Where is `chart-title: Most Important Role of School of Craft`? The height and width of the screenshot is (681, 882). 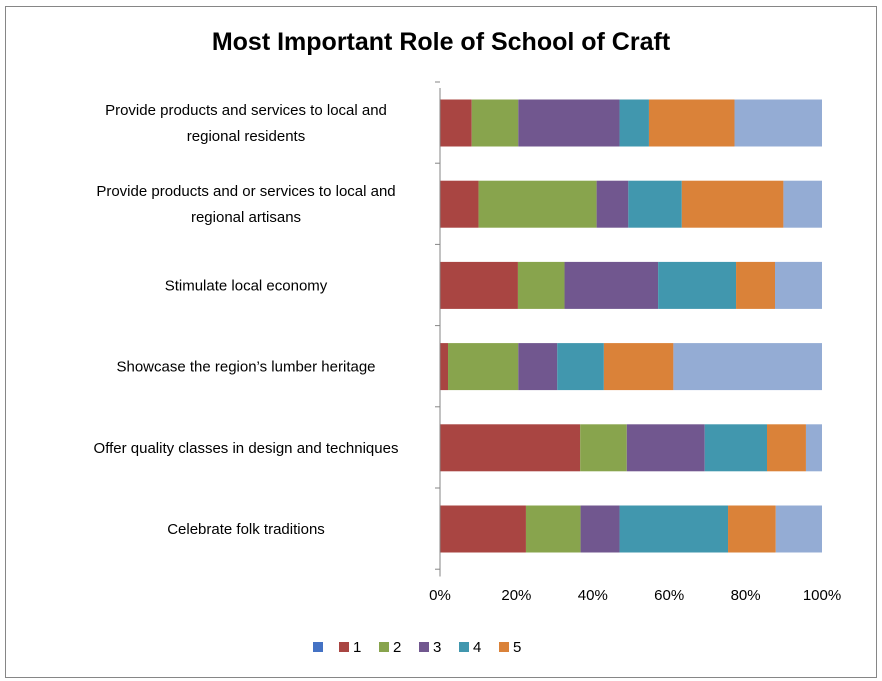
chart-title: Most Important Role of School of Craft is located at coordinates (441, 42).